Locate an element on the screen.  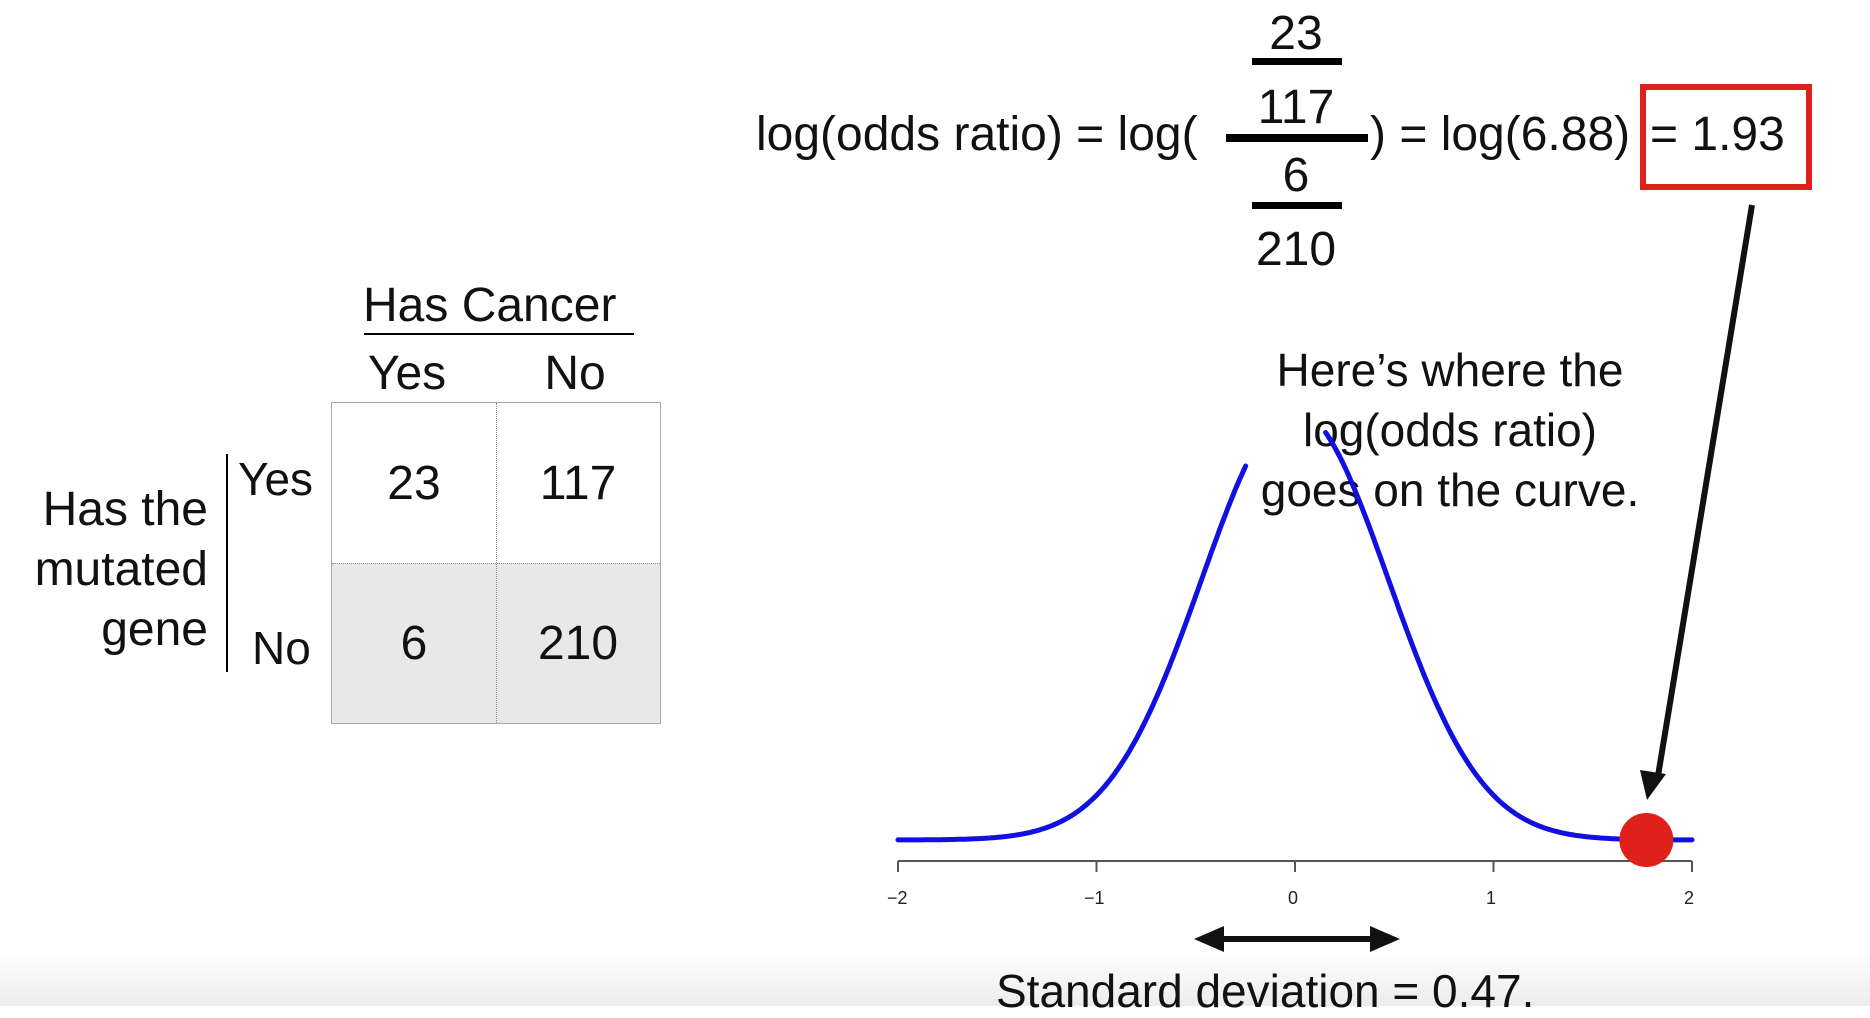
denominator-bottom: 210 is located at coordinates (1296, 249).